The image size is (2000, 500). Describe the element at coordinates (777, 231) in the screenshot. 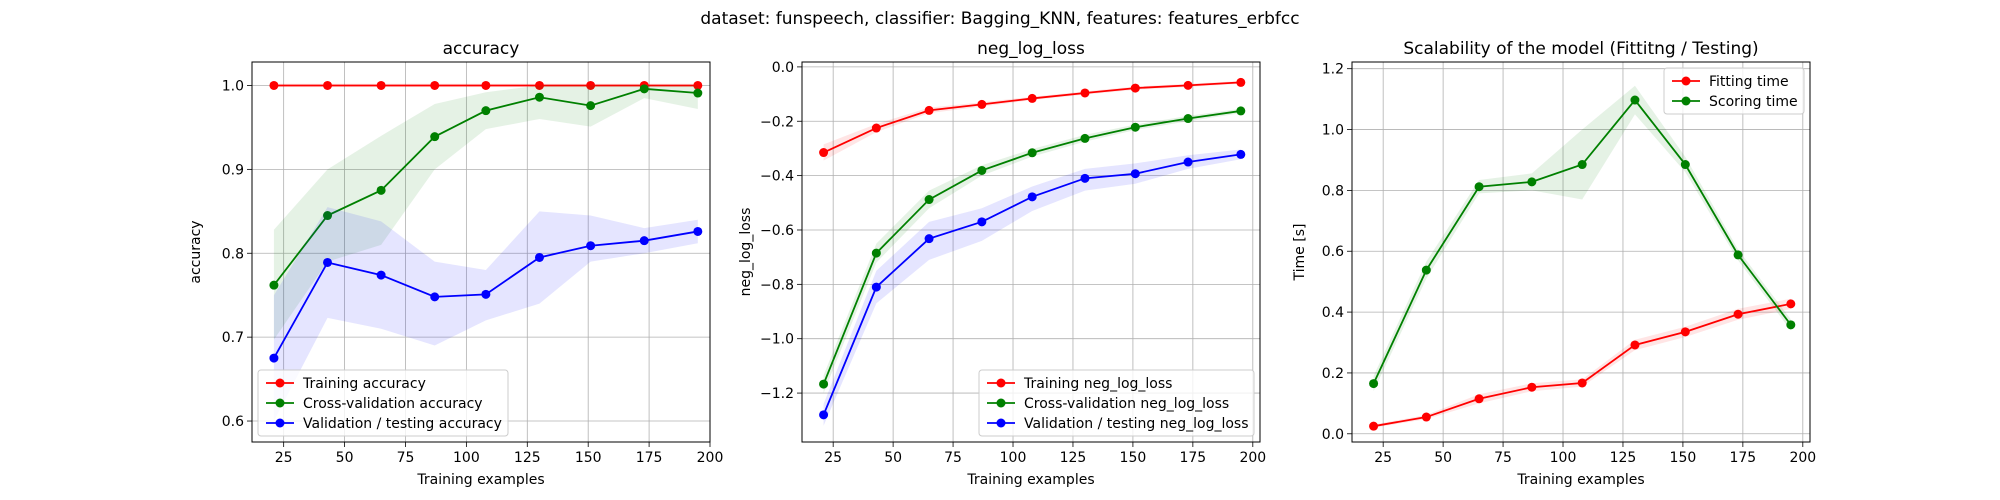

I see `y-tick-label: −0.6` at that location.